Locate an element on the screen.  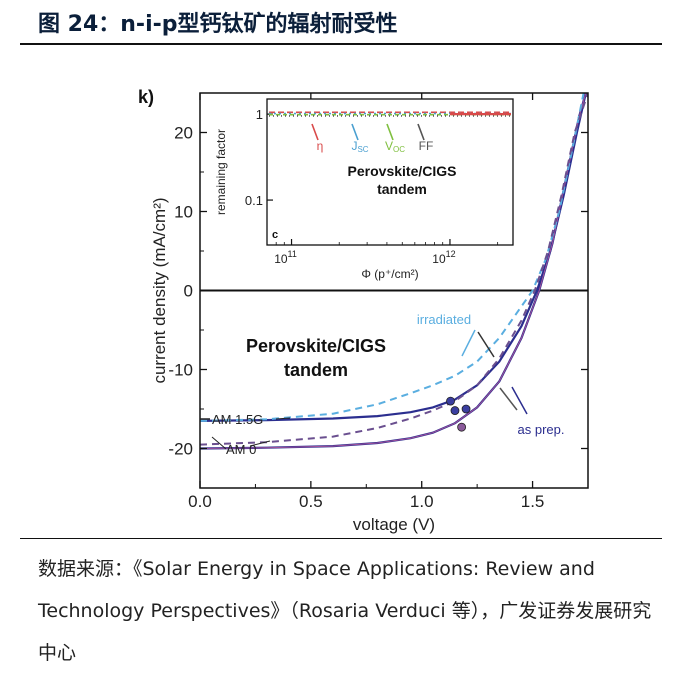
inset-series-label-1: JSC is located at coordinates (359, 146).